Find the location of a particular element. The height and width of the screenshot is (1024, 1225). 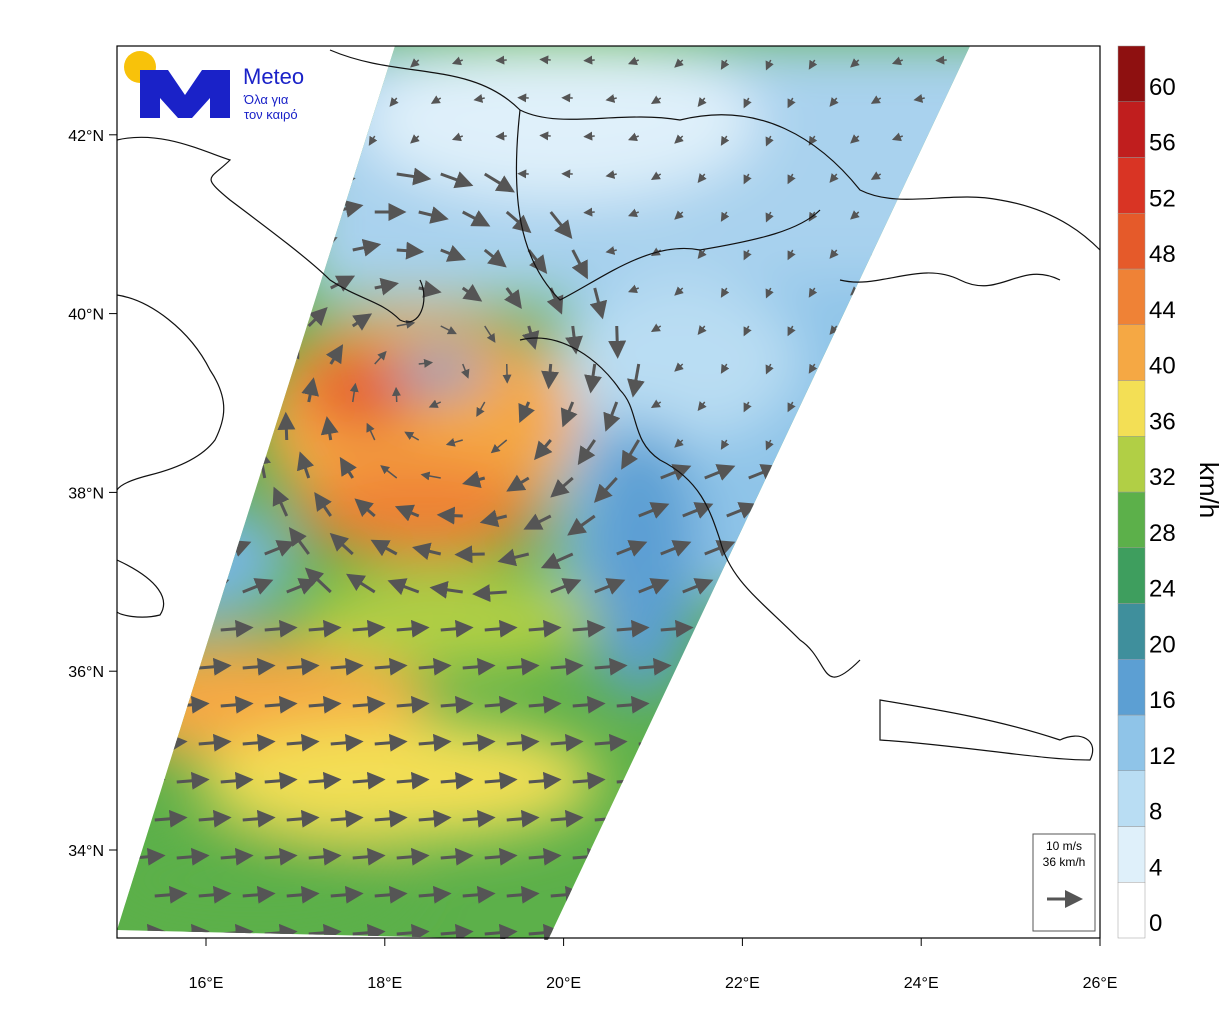

colorbar-label: 12 is located at coordinates (1162, 756).